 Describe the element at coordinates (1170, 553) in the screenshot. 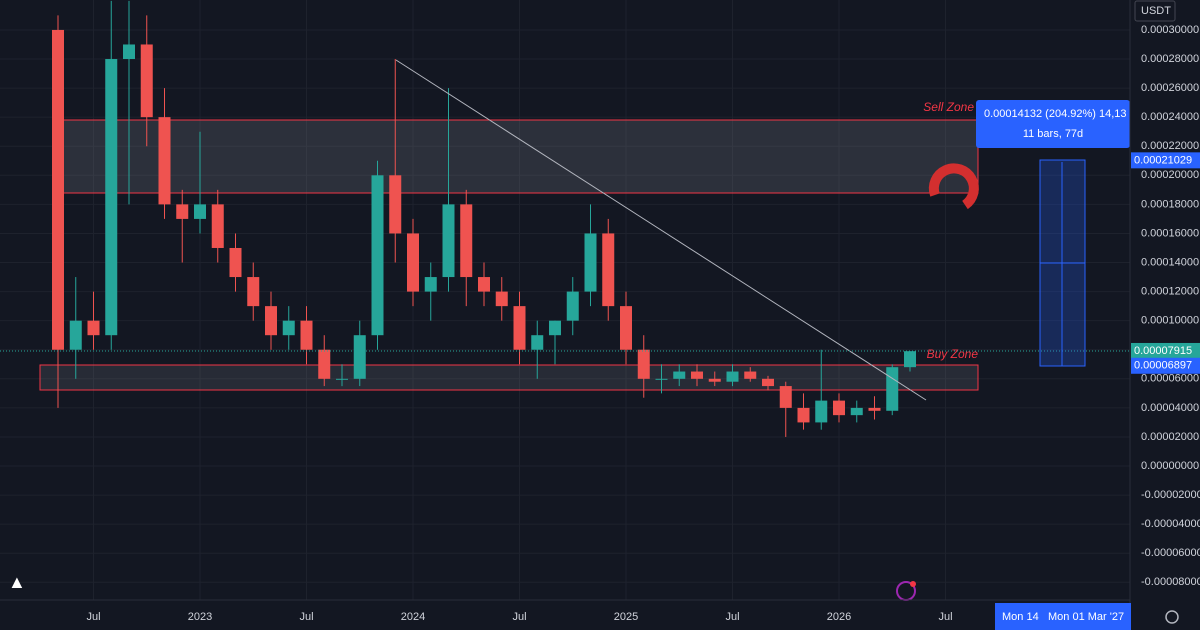

I see `y-tick-label: -0.00006000` at that location.